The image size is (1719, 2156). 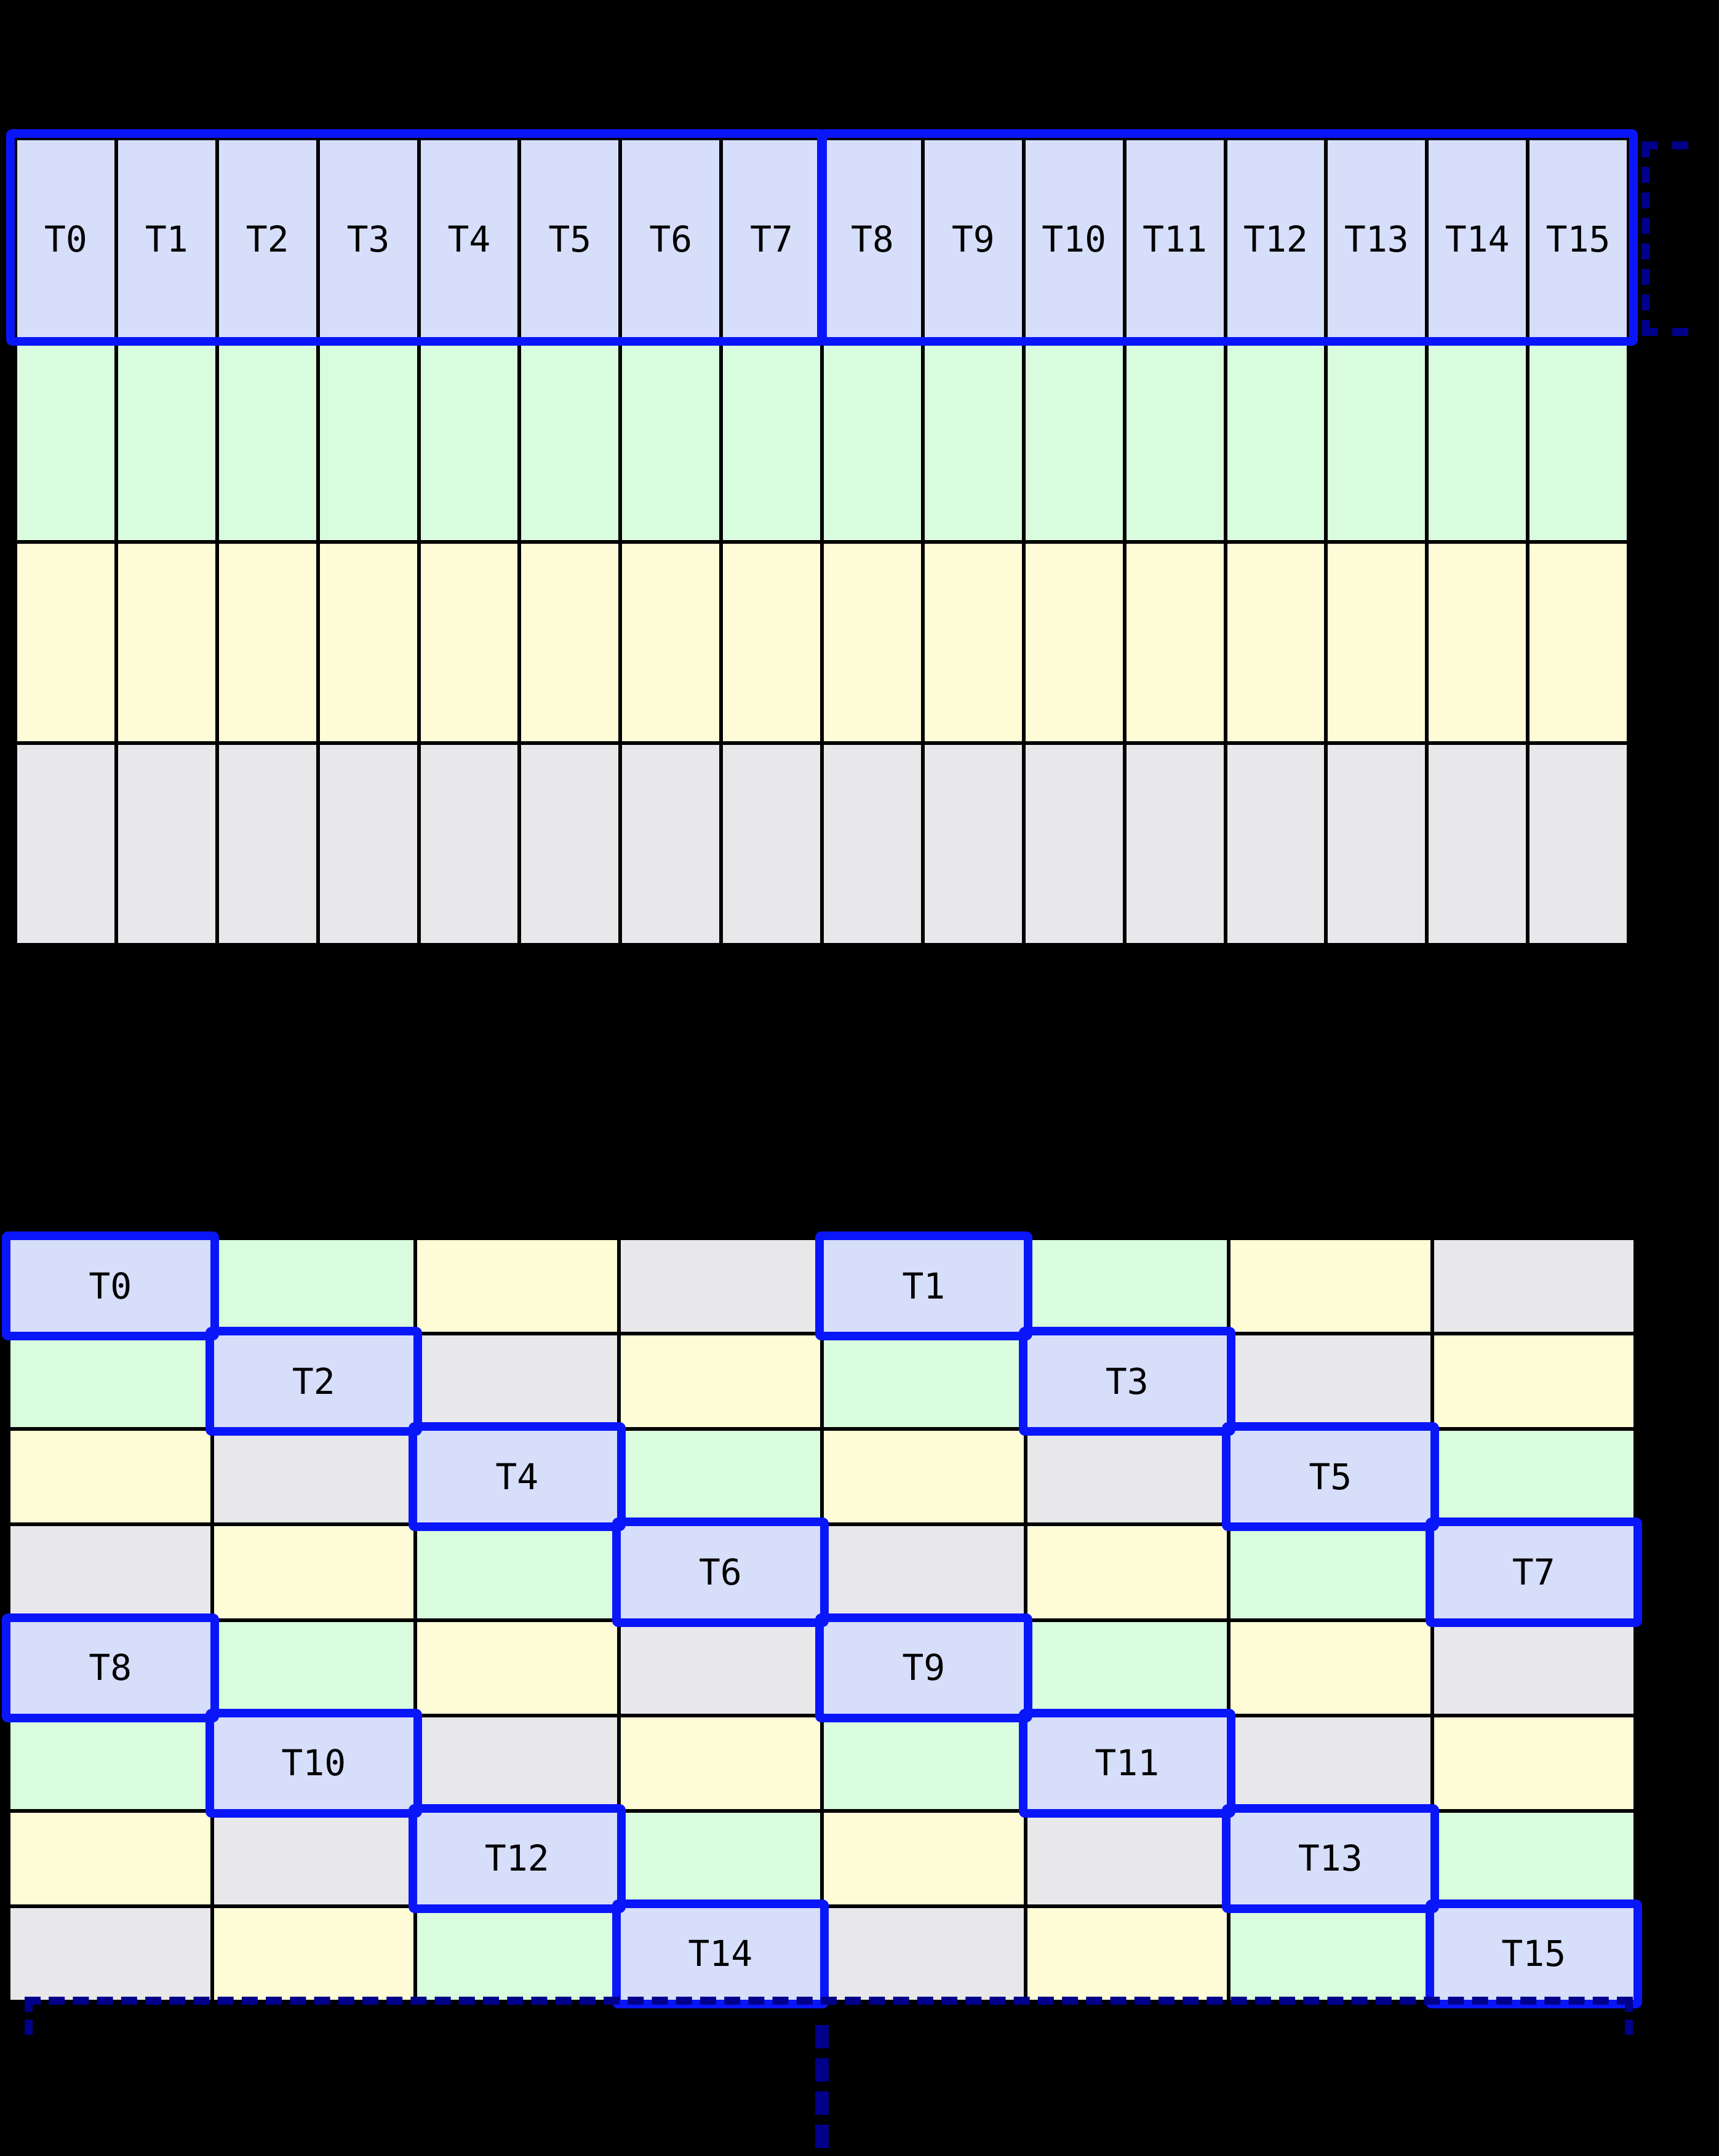 I want to click on top-grid-cell-r0-c13: T13, so click(x=1377, y=239).